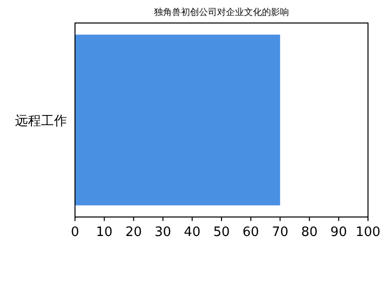 The image size is (390, 281). Describe the element at coordinates (133, 232) in the screenshot. I see `x-tick-label: 20` at that location.